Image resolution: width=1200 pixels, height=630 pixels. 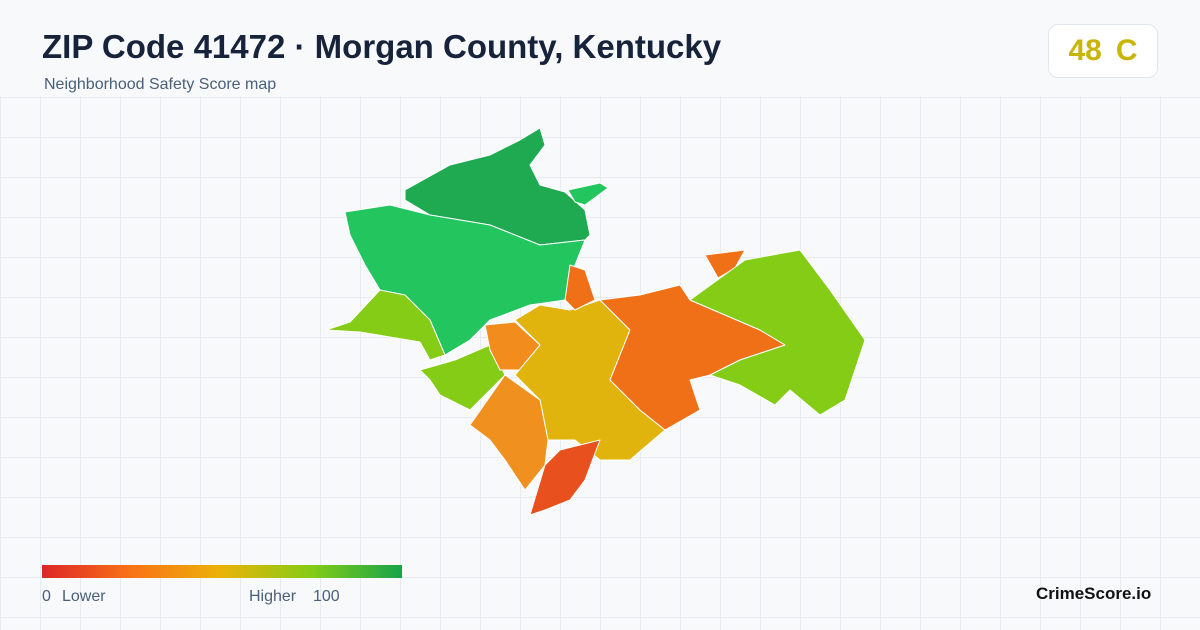 I want to click on score-grade: C, so click(x=1126, y=50).